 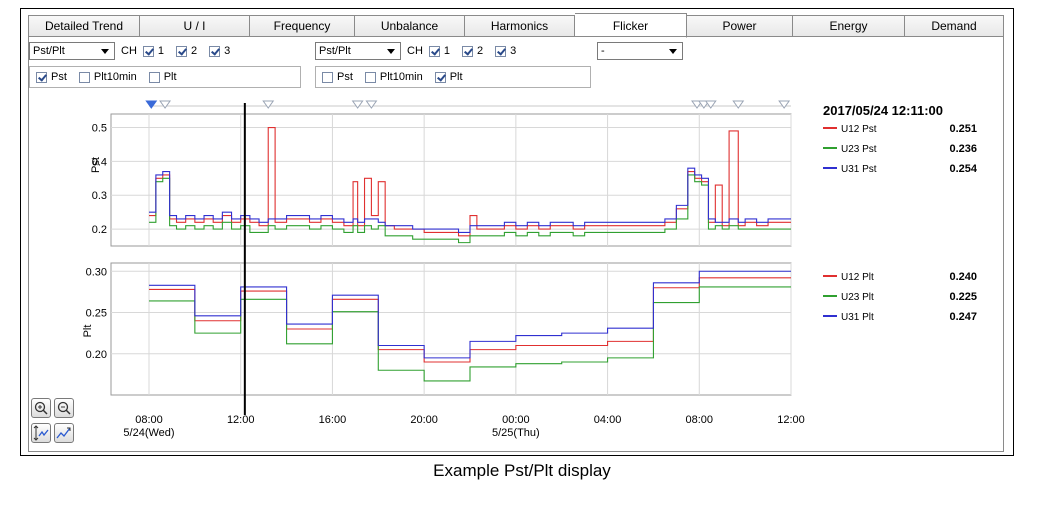 What do you see at coordinates (59, 77) in the screenshot?
I see `left-pst-label: Pst` at bounding box center [59, 77].